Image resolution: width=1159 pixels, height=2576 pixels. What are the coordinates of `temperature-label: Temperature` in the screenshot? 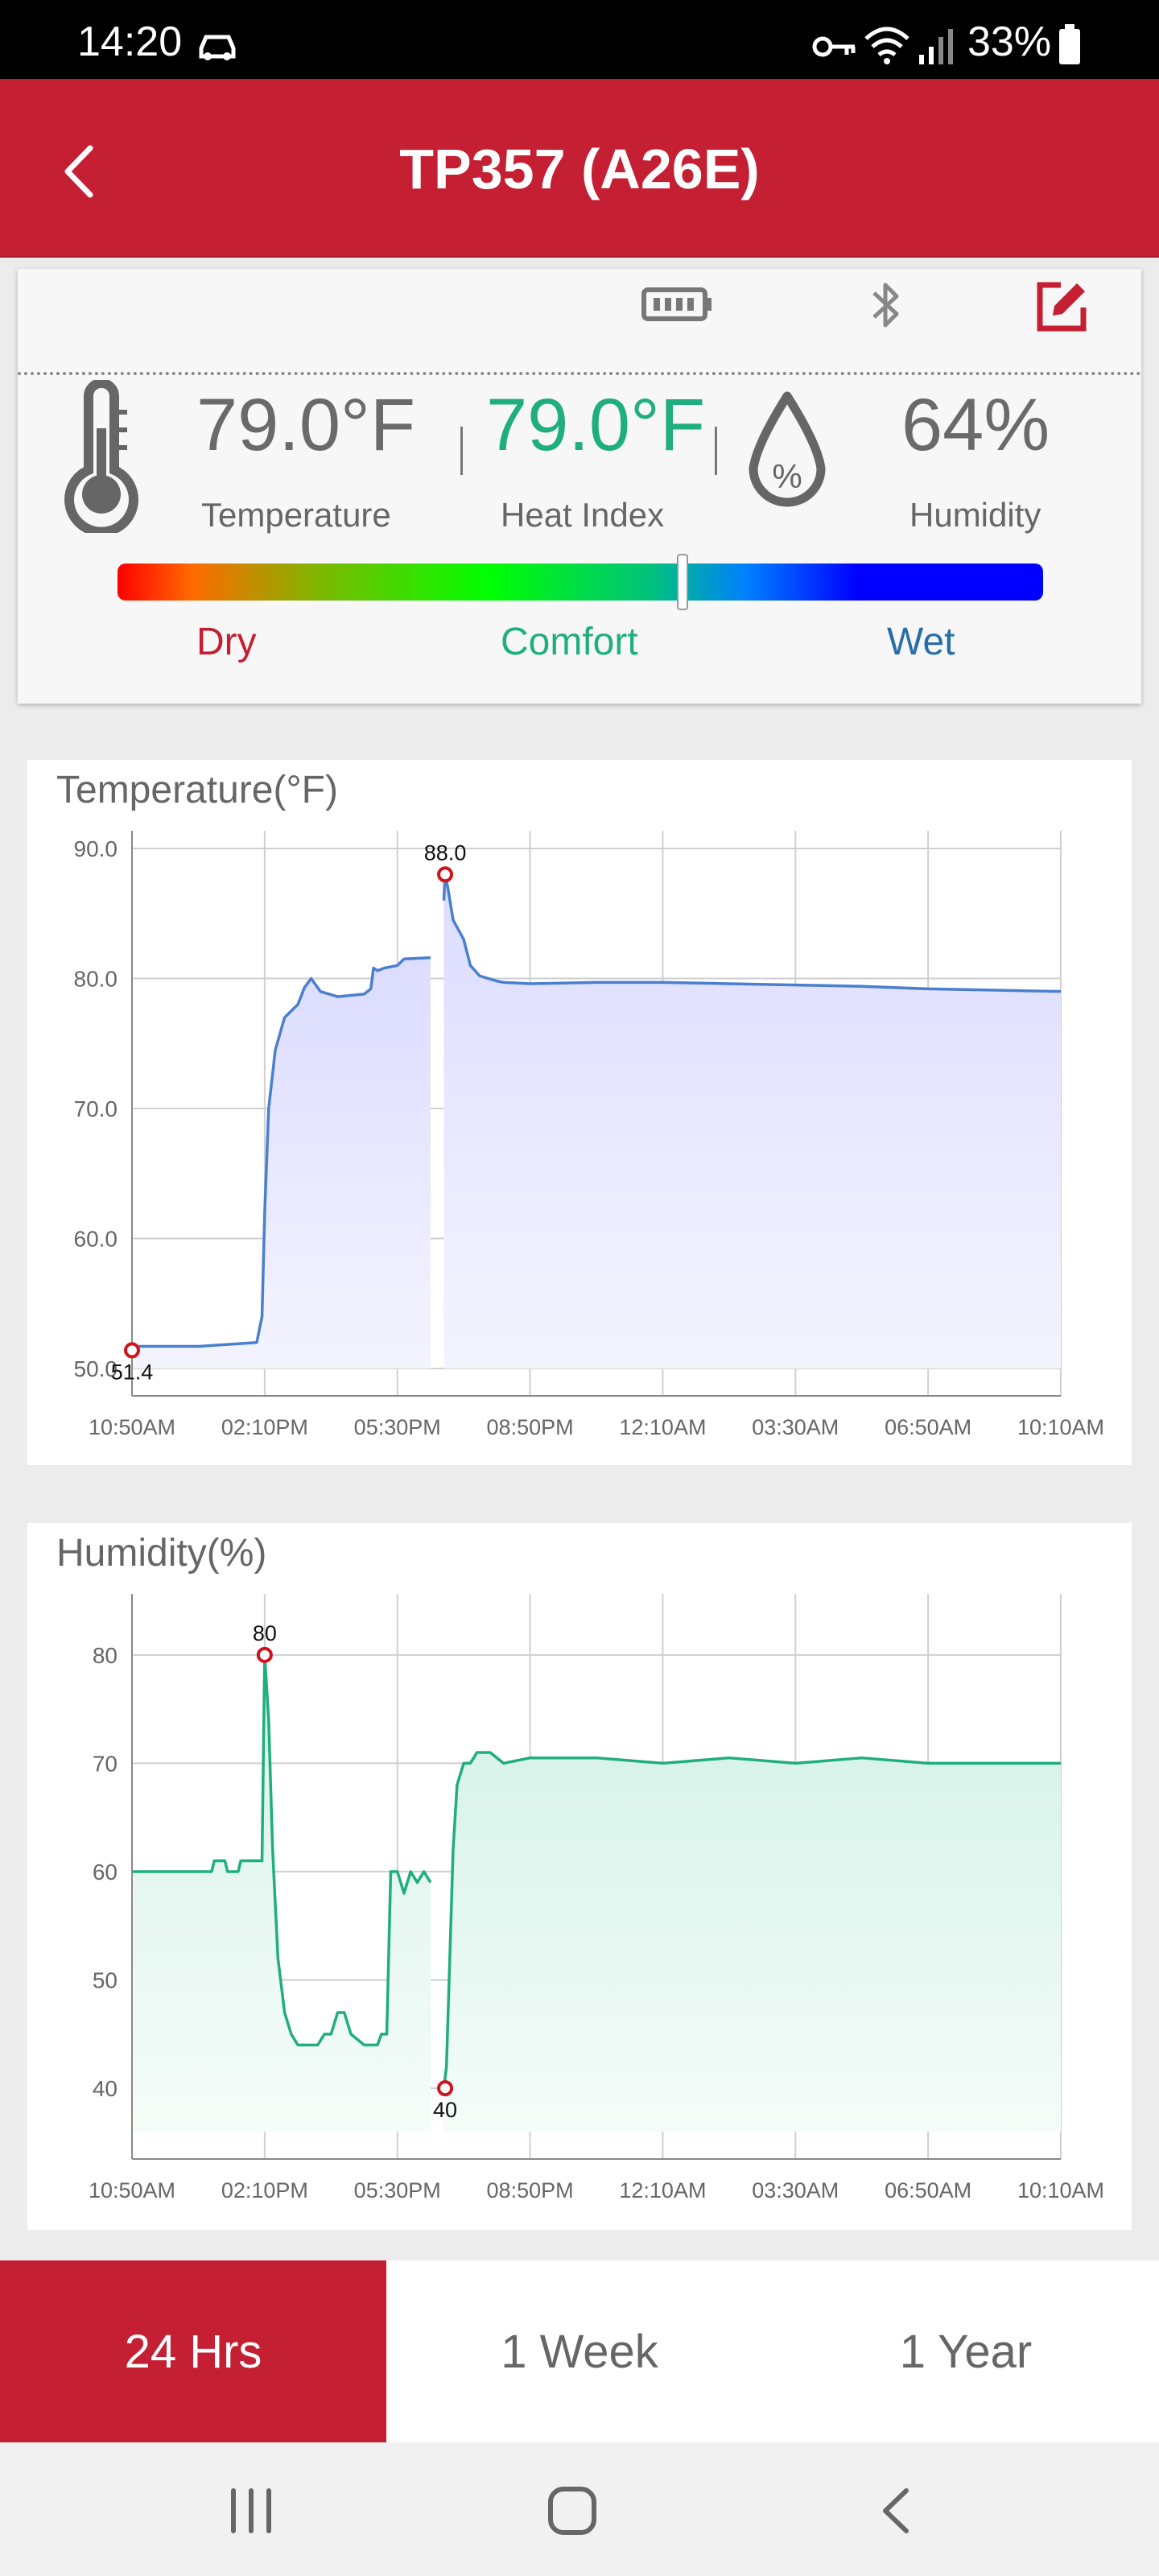 It's located at (296, 515).